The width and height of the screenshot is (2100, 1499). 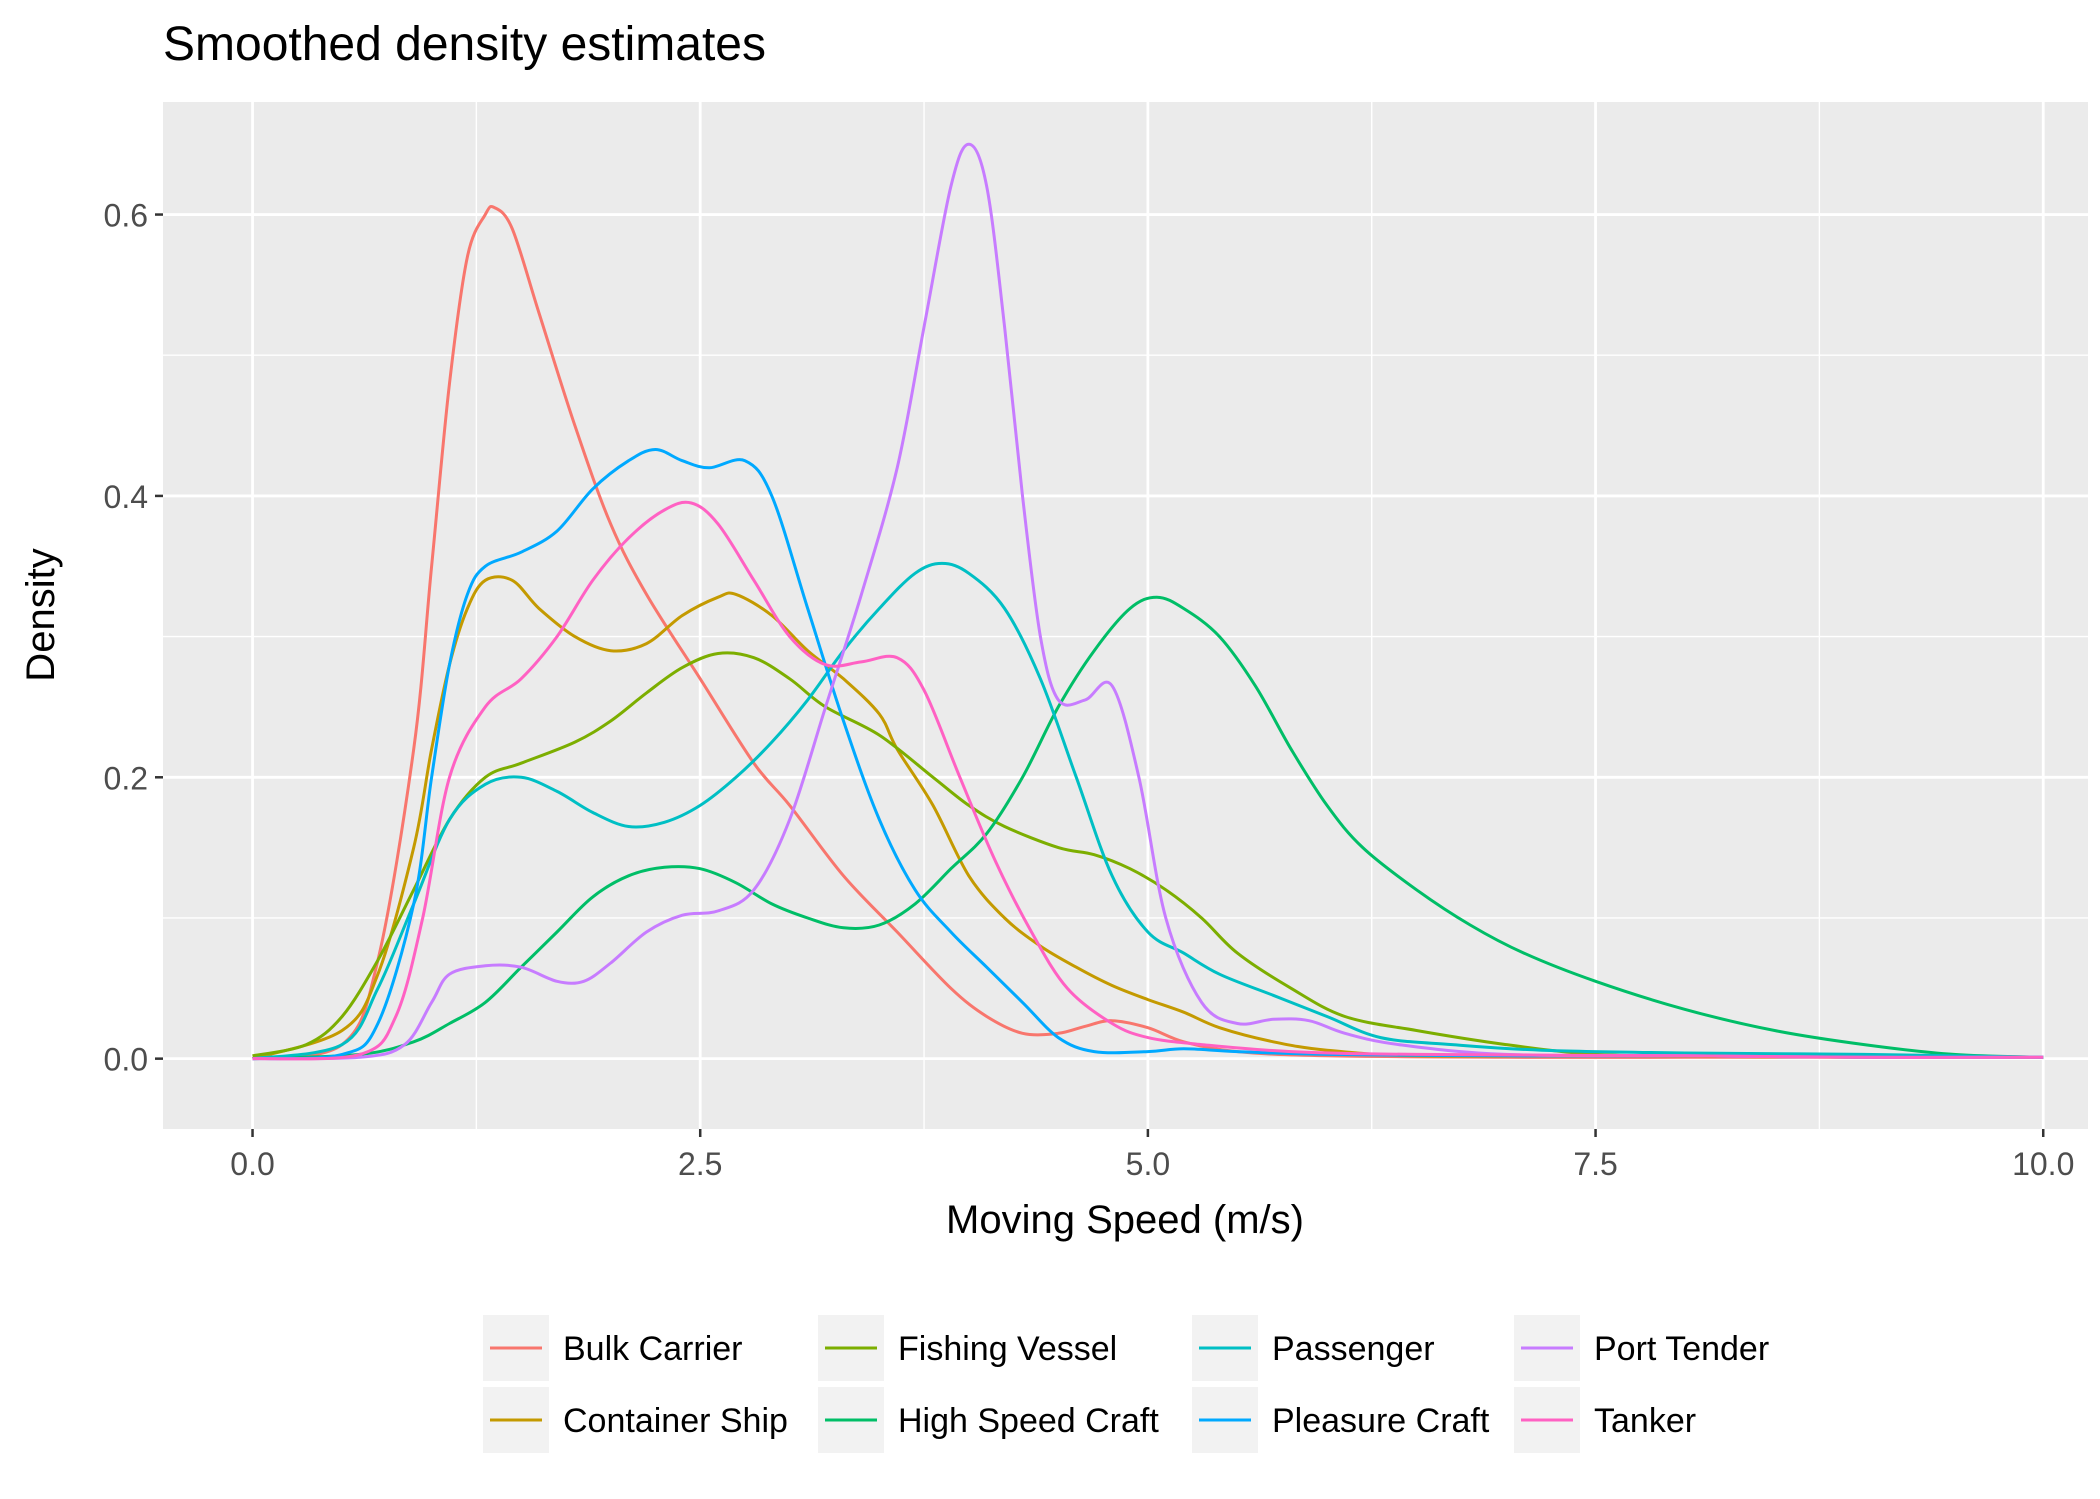 What do you see at coordinates (700, 1164) in the screenshot?
I see `x-tick-label: 2.5` at bounding box center [700, 1164].